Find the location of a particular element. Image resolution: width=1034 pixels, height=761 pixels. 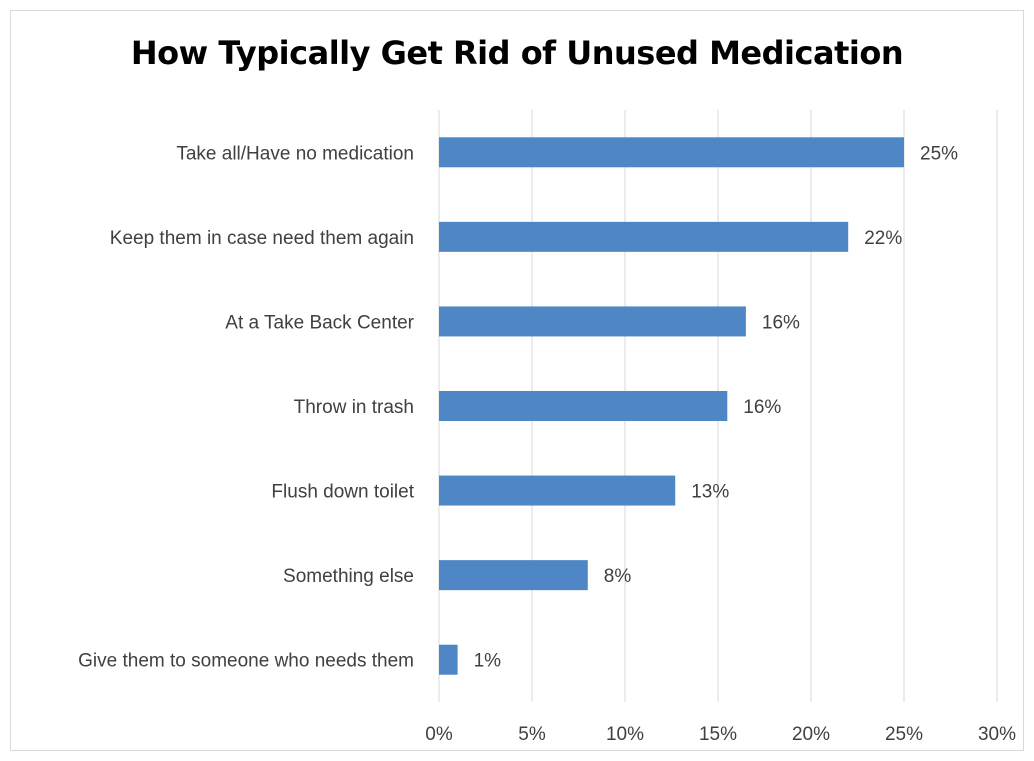

data-label: 13% is located at coordinates (710, 492).